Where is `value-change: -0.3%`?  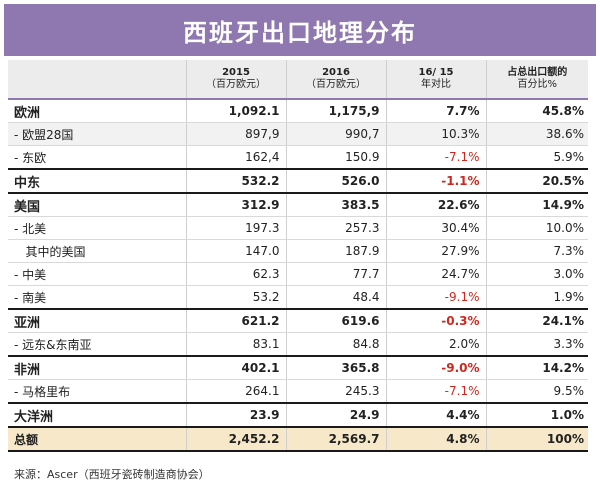
value-change: -0.3% is located at coordinates (436, 320).